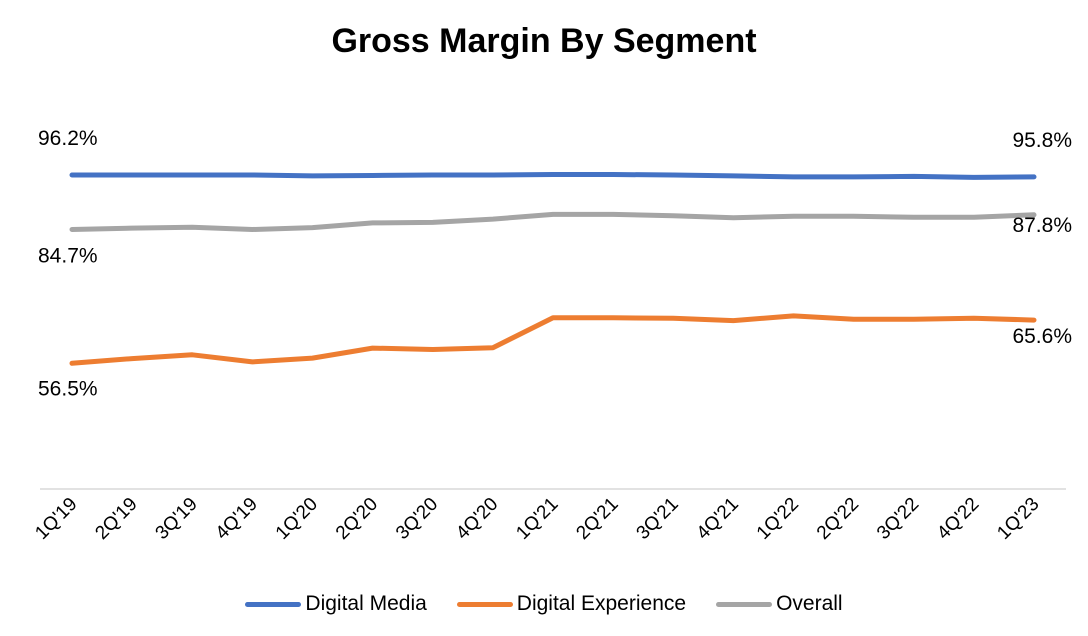  What do you see at coordinates (597, 519) in the screenshot?
I see `x-tick-label: 2Q'21` at bounding box center [597, 519].